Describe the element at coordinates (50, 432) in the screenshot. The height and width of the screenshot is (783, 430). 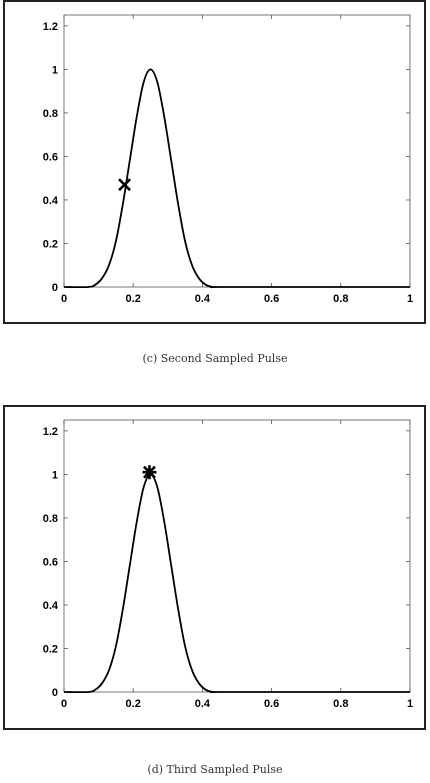
I see `y-tick-label-d: 1.2` at that location.